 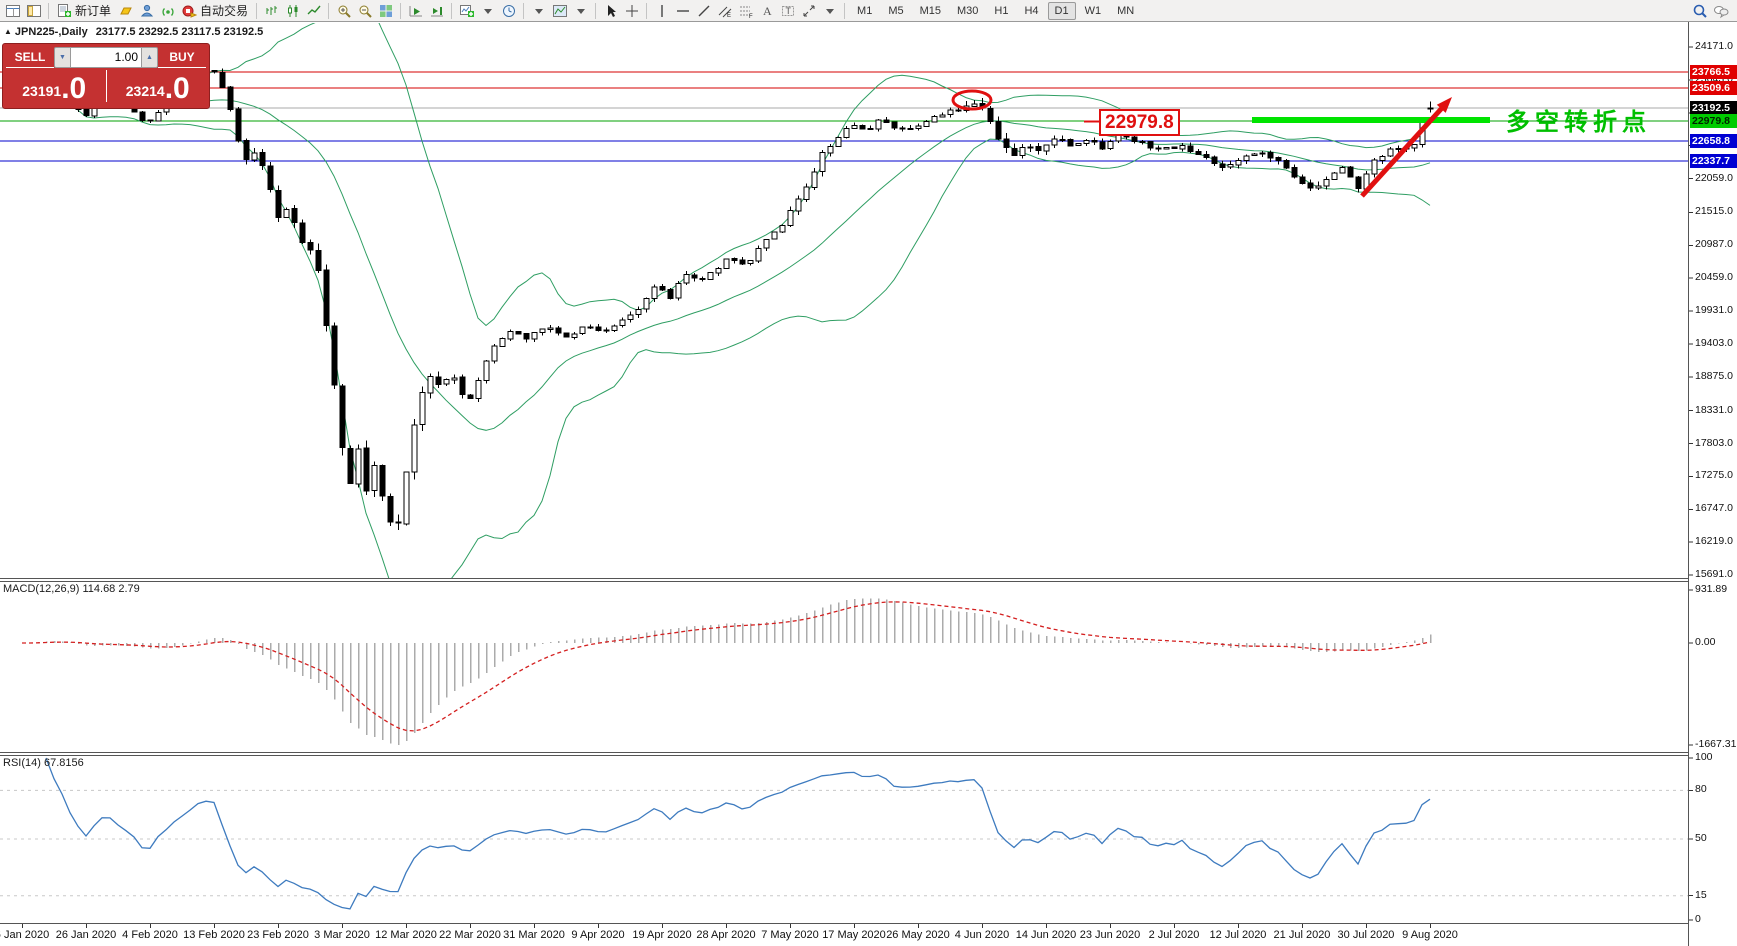 I want to click on vline-icon, so click(x=661, y=11).